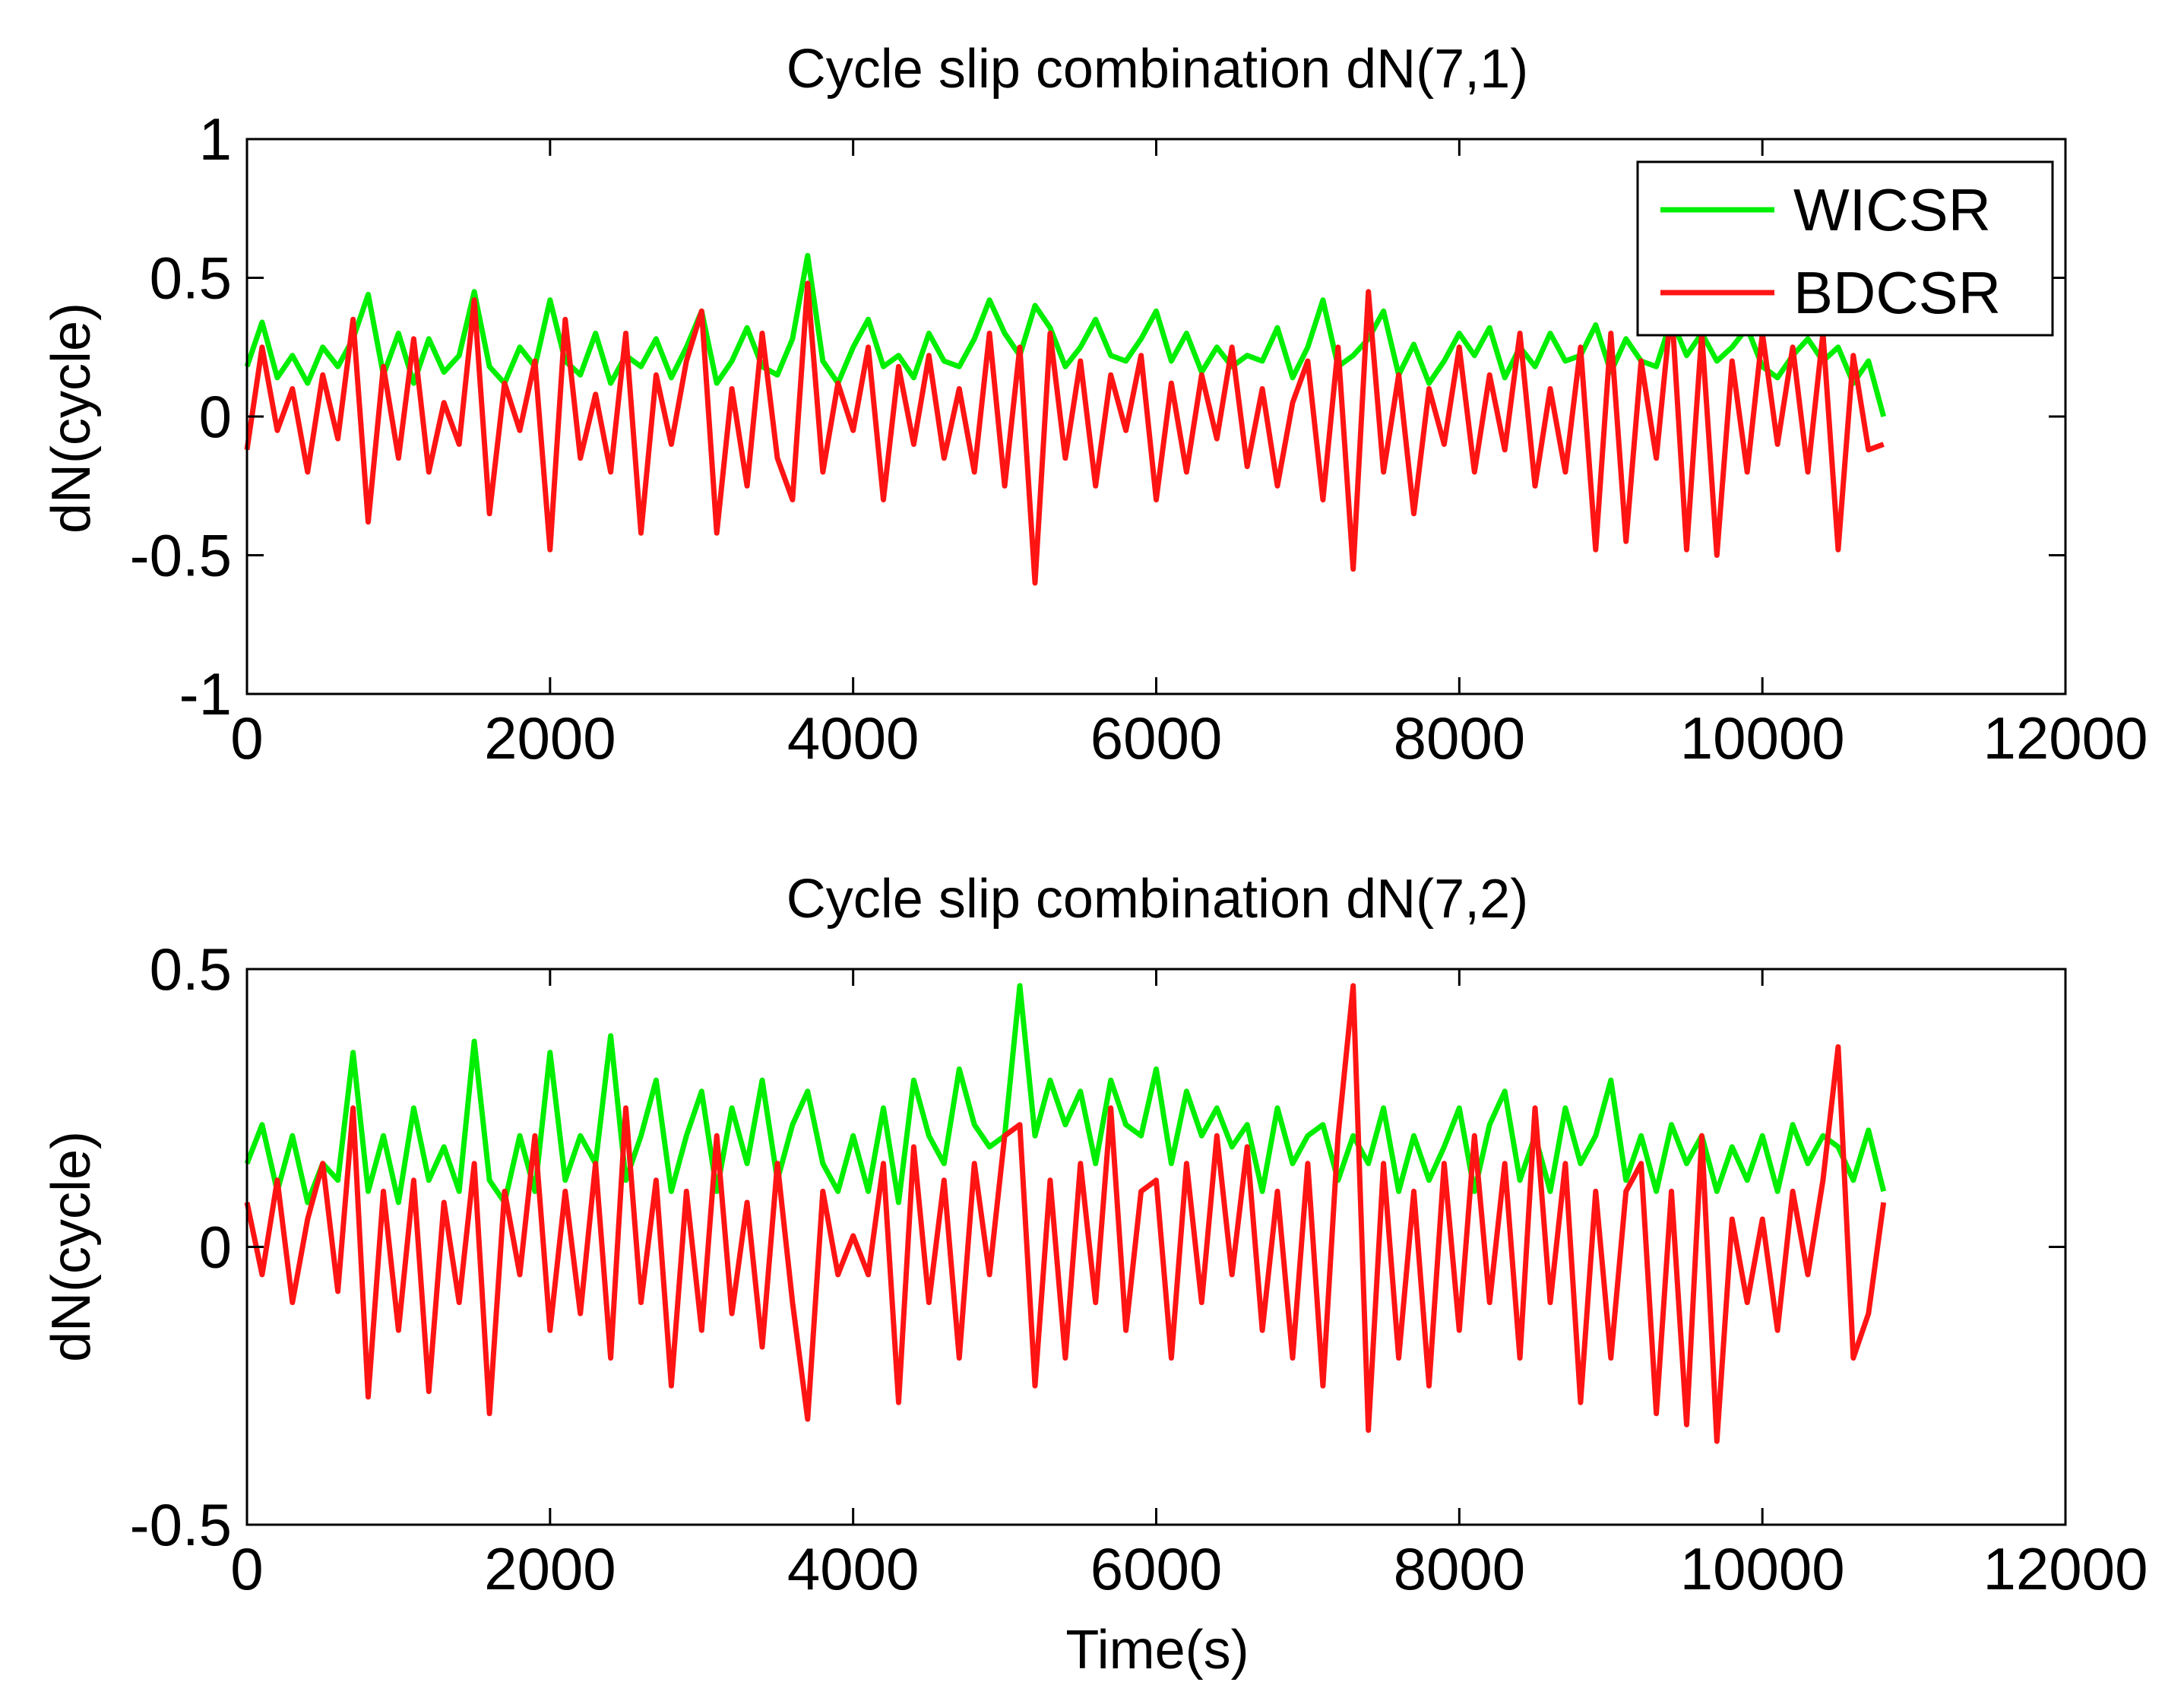  I want to click on legend: WICSR BDCSR, so click(1845, 249).